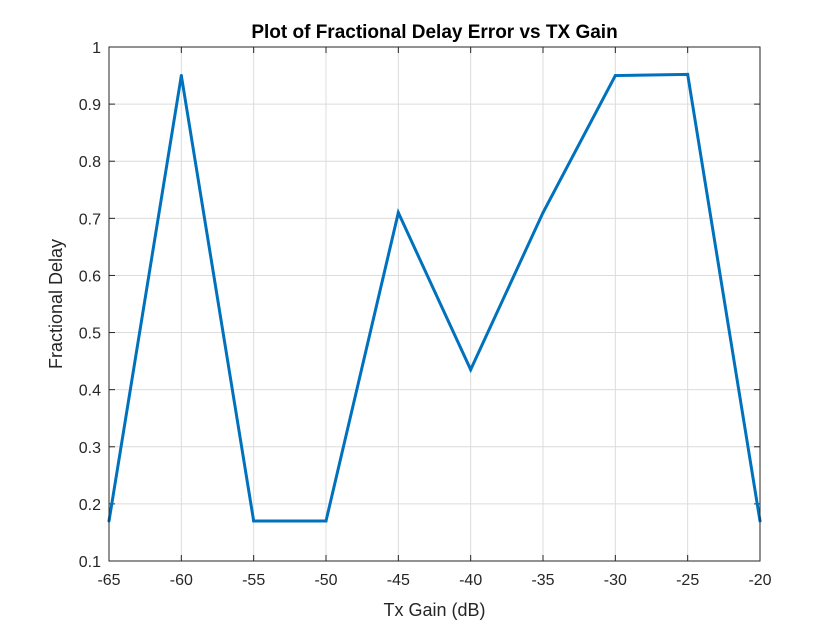 Image resolution: width=840 pixels, height=630 pixels. Describe the element at coordinates (470, 580) in the screenshot. I see `x-tick-label: -40` at that location.